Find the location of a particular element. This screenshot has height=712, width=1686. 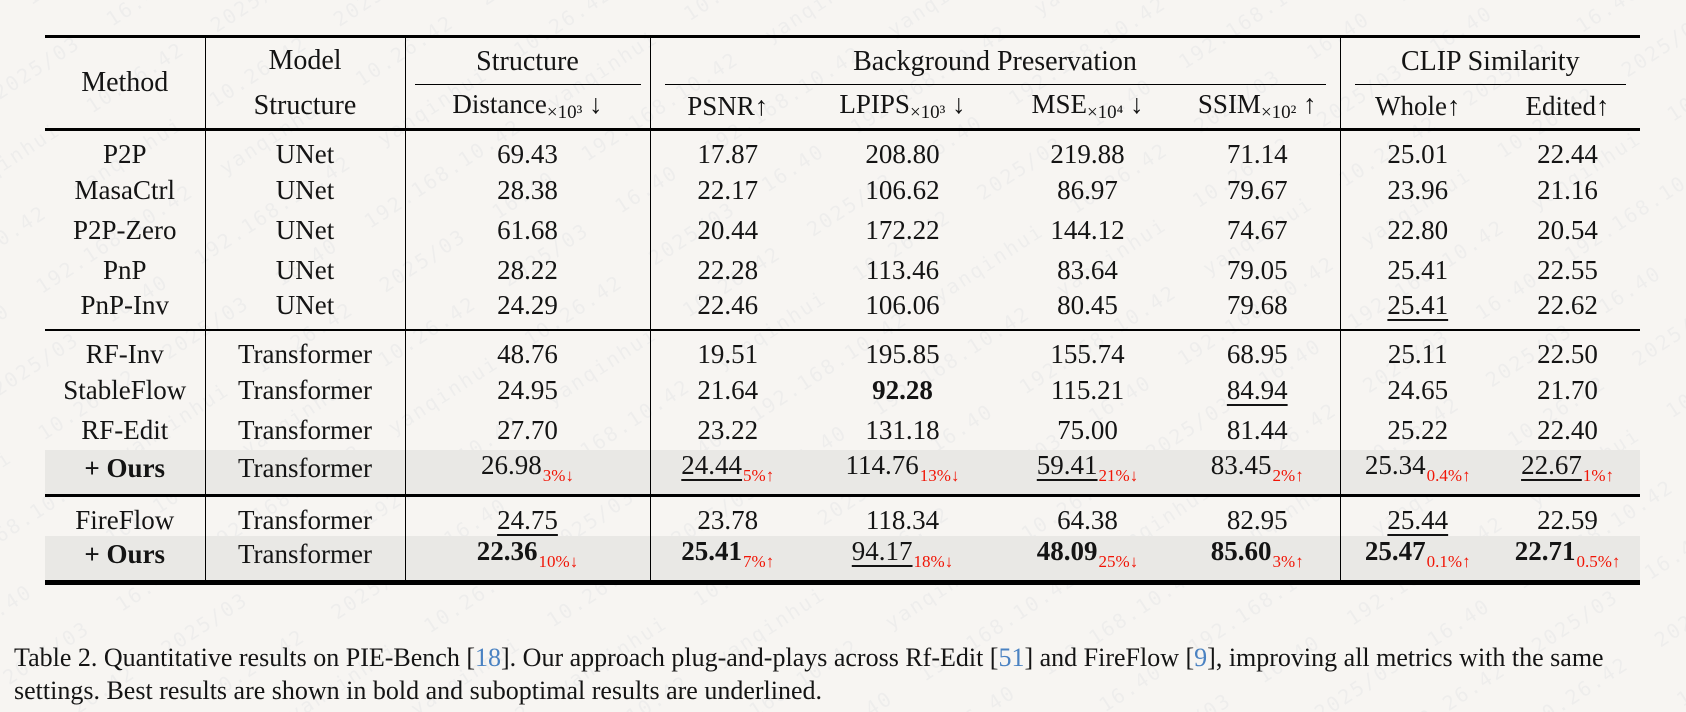

metric-cell: 219.88 is located at coordinates (1087, 150).